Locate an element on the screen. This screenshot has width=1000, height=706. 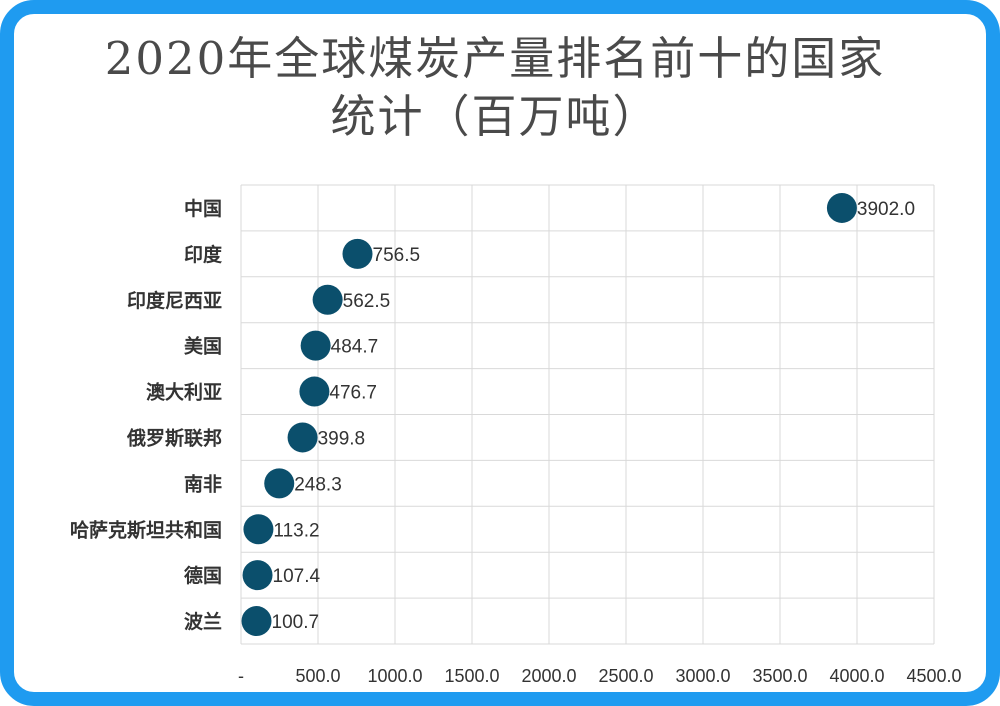
category-label: 中国 is located at coordinates (203, 208).